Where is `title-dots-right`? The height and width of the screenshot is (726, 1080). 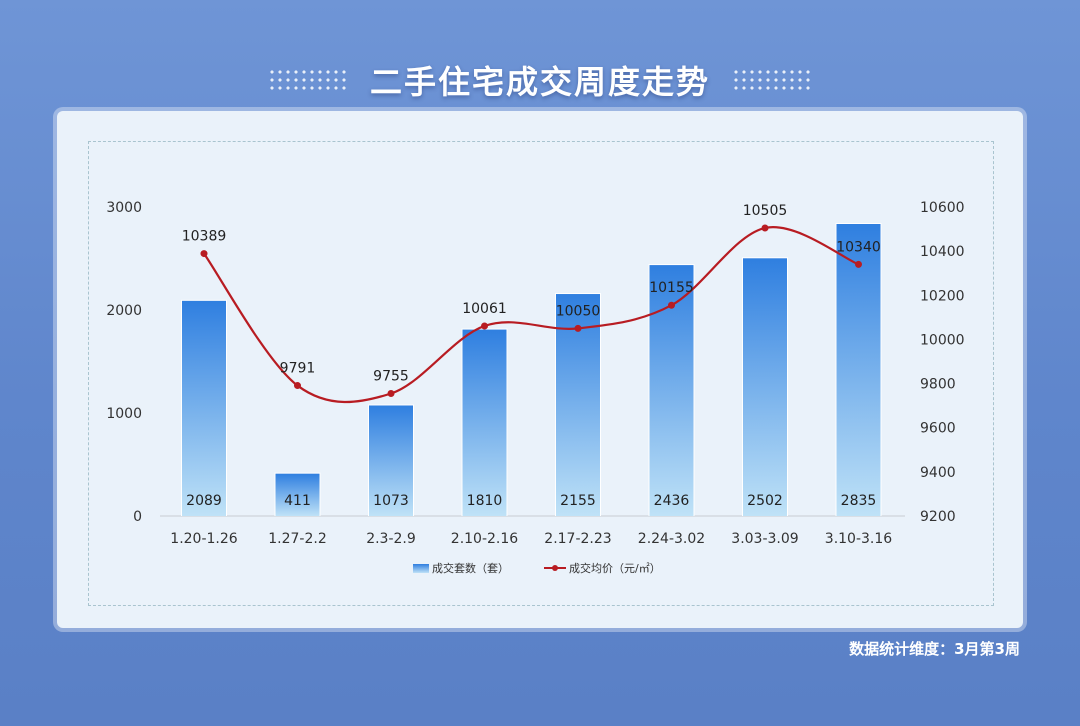 title-dots-right is located at coordinates (772, 80).